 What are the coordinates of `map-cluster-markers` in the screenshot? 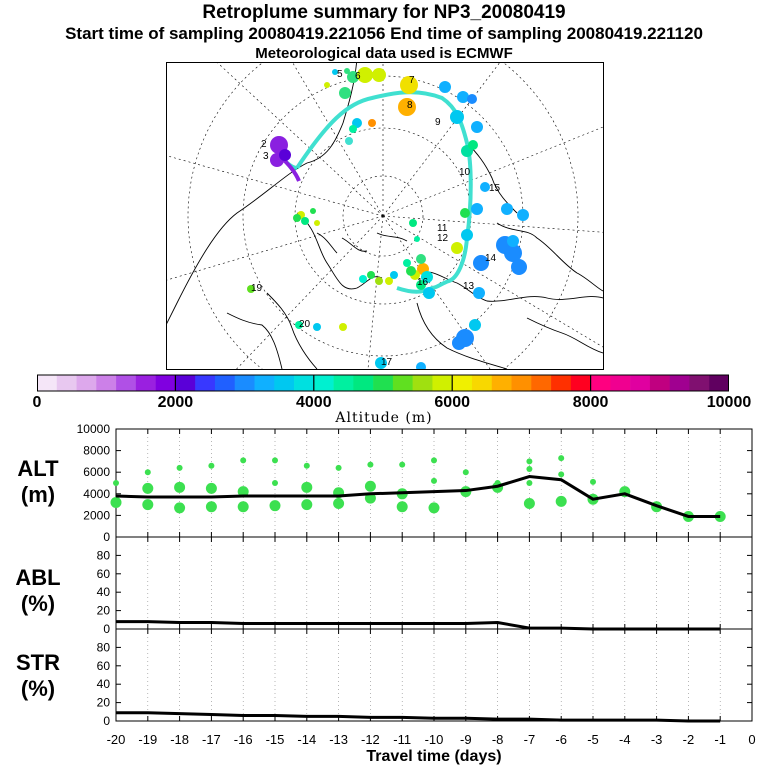 It's located at (388, 218).